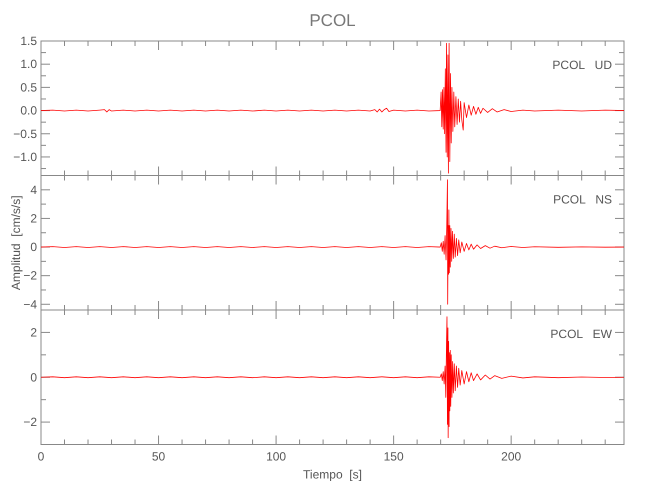 The height and width of the screenshot is (500, 650). What do you see at coordinates (29, 111) in the screenshot?
I see `y-tick-label: 0.0` at bounding box center [29, 111].